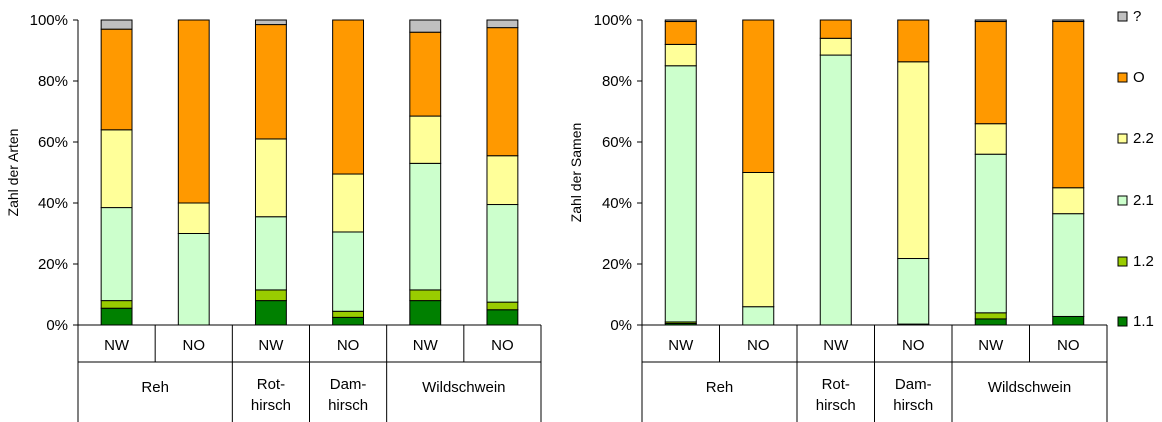 This screenshot has width=1162, height=422. I want to click on legend-label: ?, so click(1137, 16).